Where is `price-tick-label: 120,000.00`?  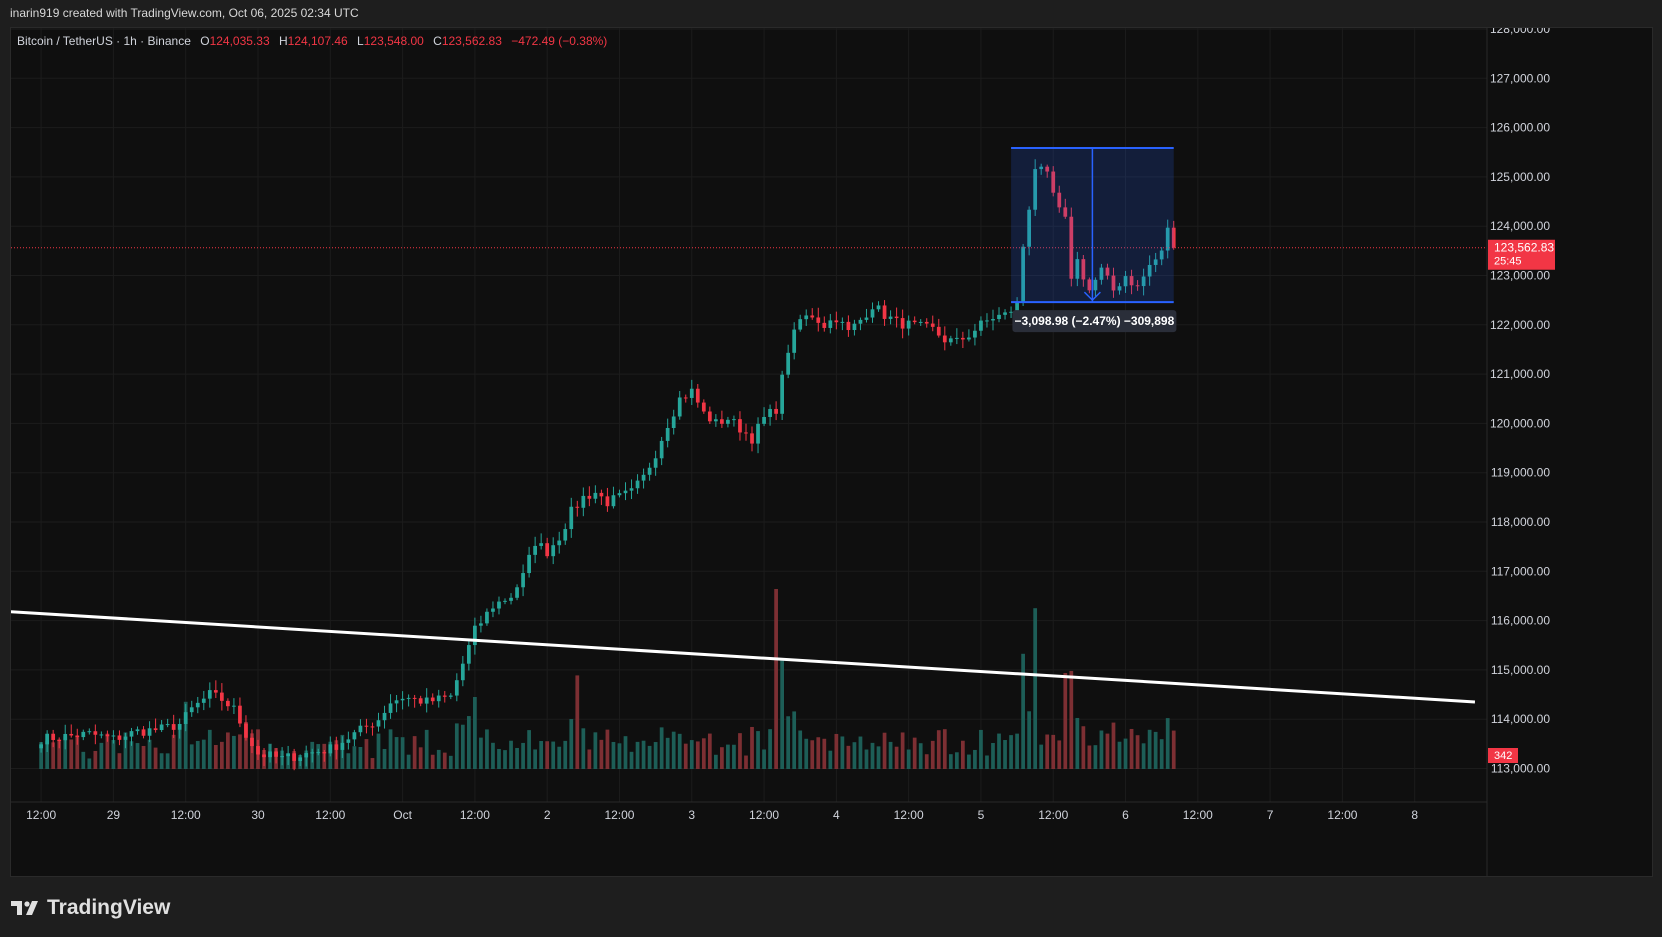
price-tick-label: 120,000.00 is located at coordinates (1520, 423).